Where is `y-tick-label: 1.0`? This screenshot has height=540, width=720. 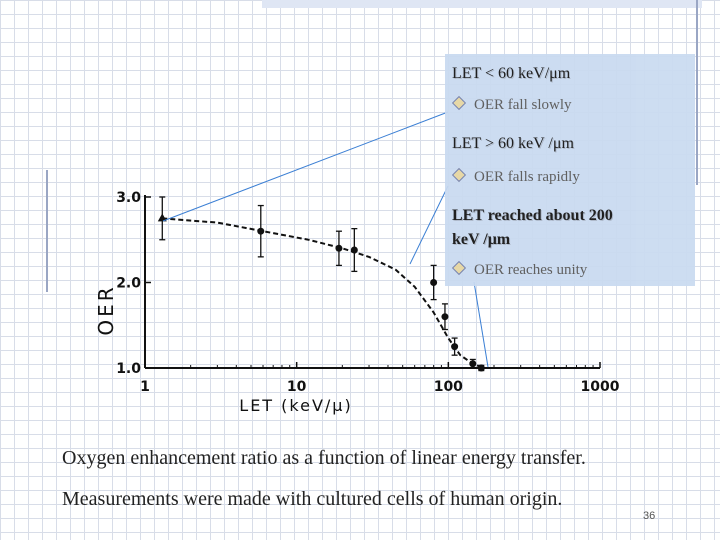
y-tick-label: 1.0 is located at coordinates (128, 369).